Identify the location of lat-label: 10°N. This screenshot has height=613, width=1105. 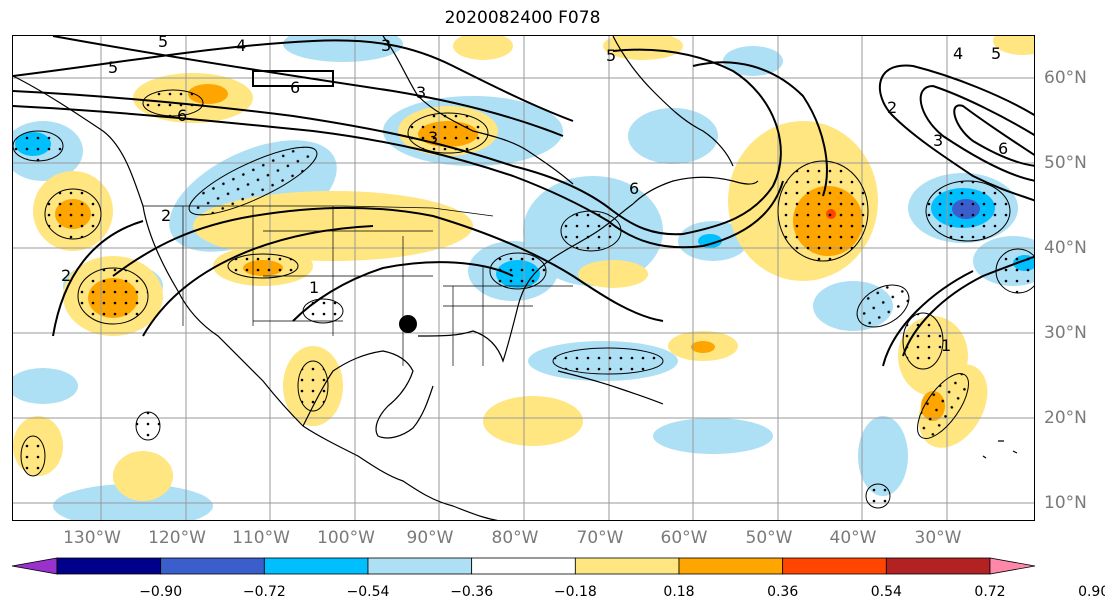
(1065, 503).